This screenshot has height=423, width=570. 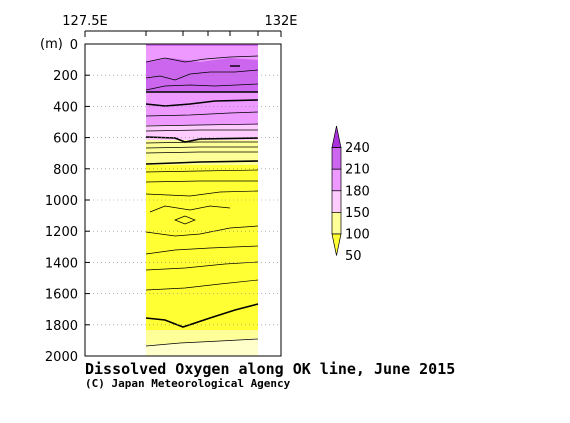 I want to click on colorbar: 240 210 180 150 100 50, so click(x=350, y=194).